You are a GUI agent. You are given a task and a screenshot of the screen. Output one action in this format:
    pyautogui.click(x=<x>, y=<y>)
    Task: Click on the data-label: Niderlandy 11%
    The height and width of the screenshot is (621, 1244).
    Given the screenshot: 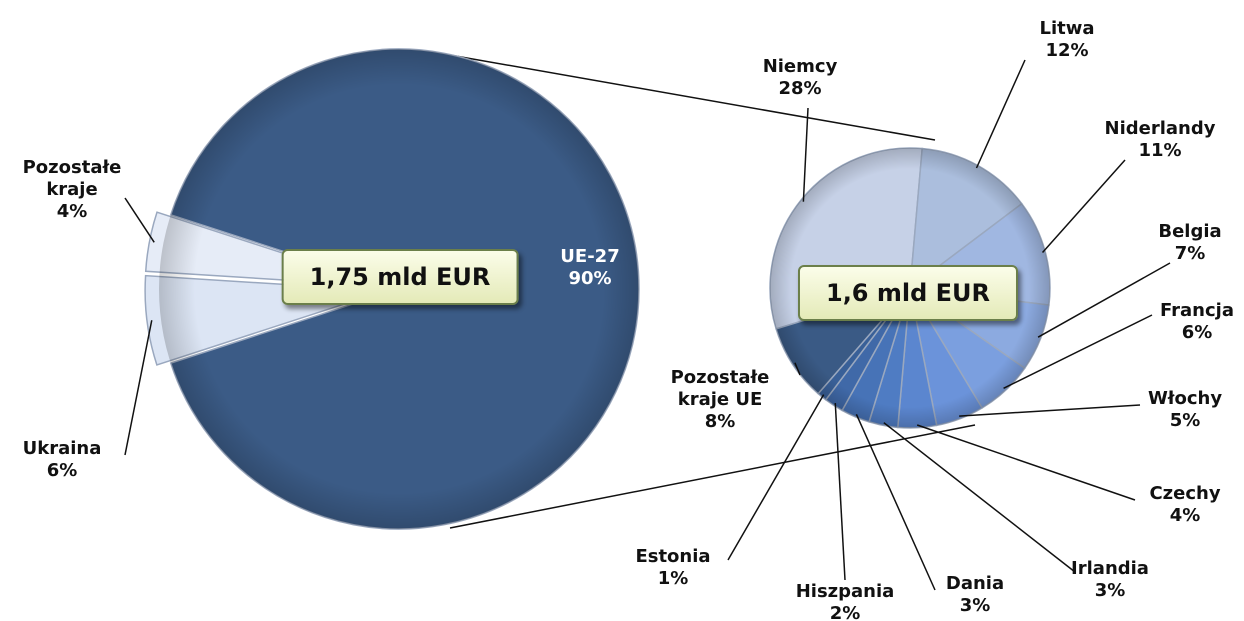 What is the action you would take?
    pyautogui.click(x=1160, y=140)
    